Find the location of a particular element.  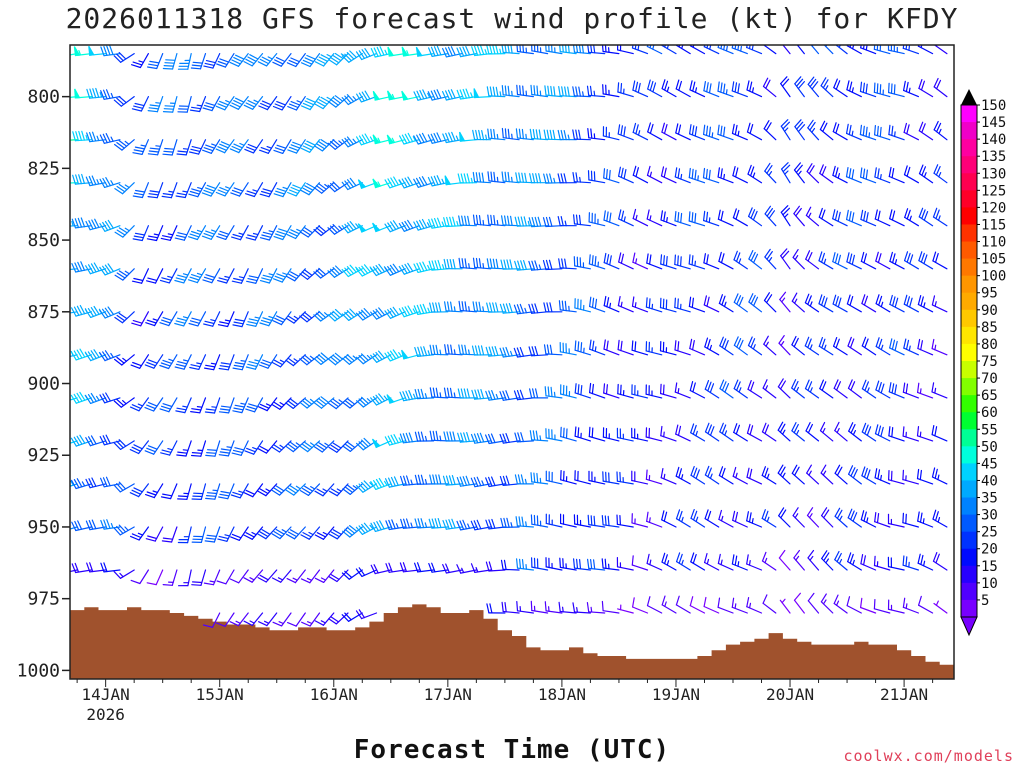

colorbar-tick-label: 75 is located at coordinates (989, 362).